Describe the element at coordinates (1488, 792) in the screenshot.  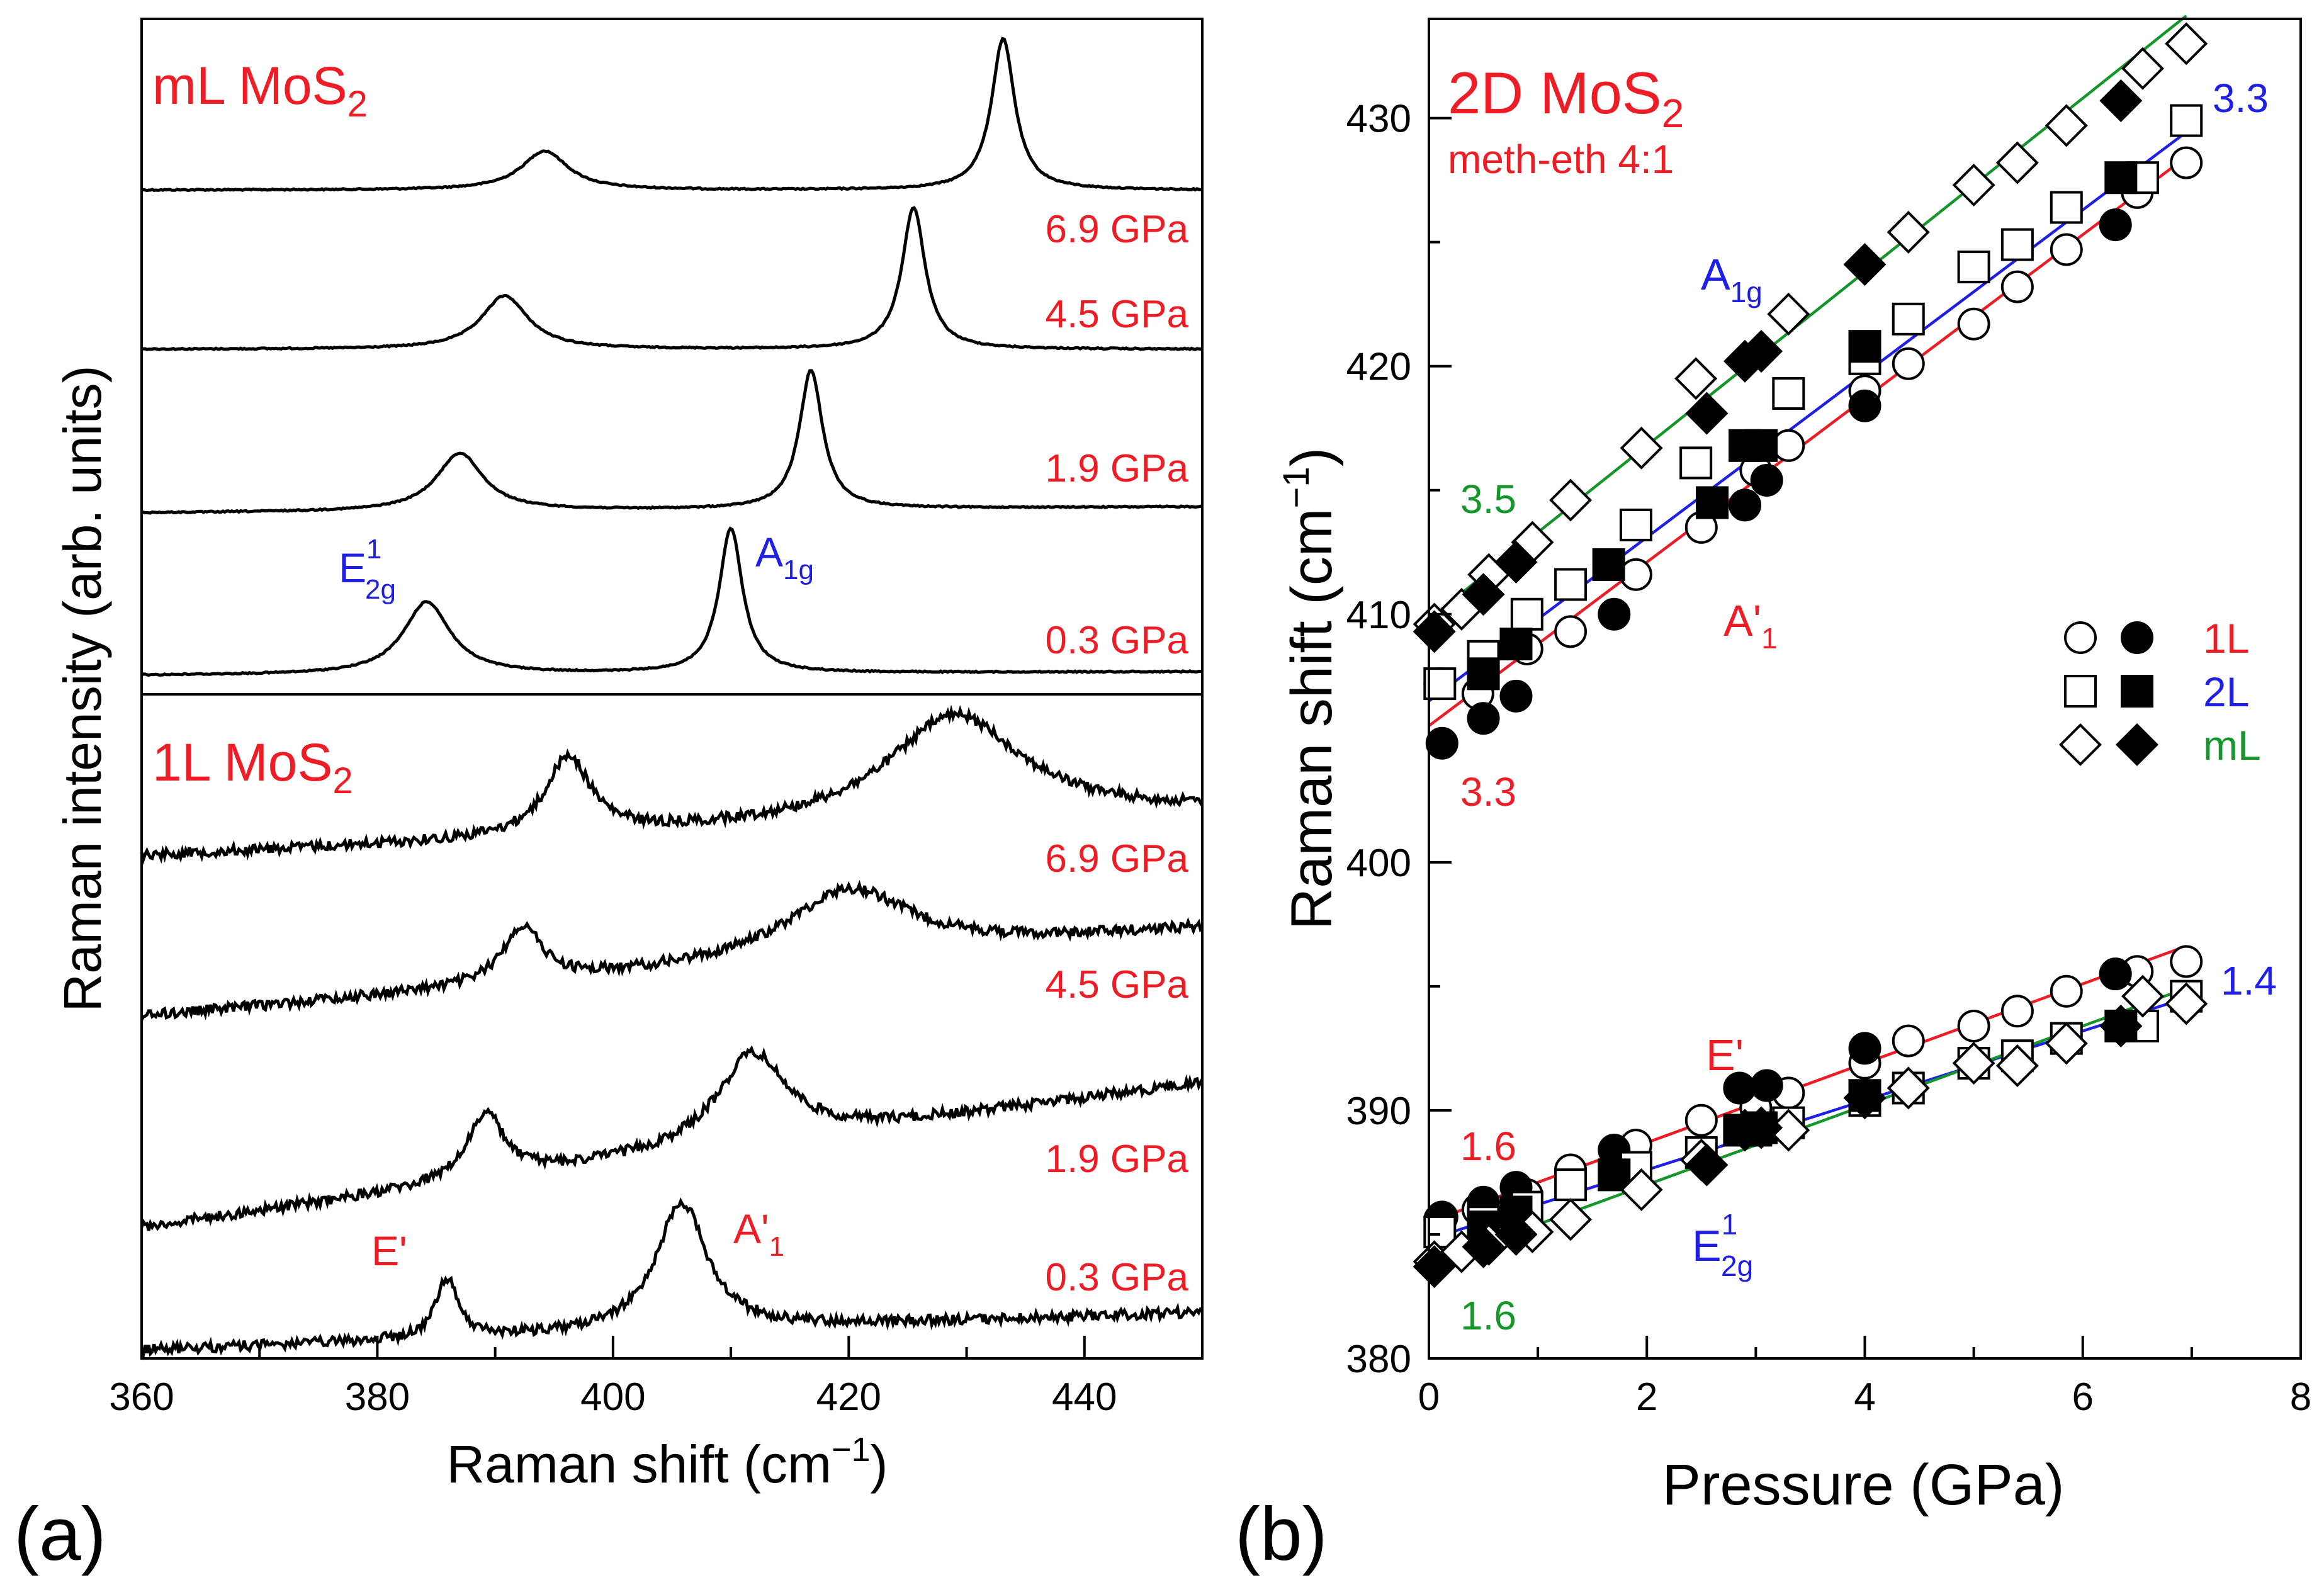
I see `slope-label-a1p-1l: 3.3` at that location.